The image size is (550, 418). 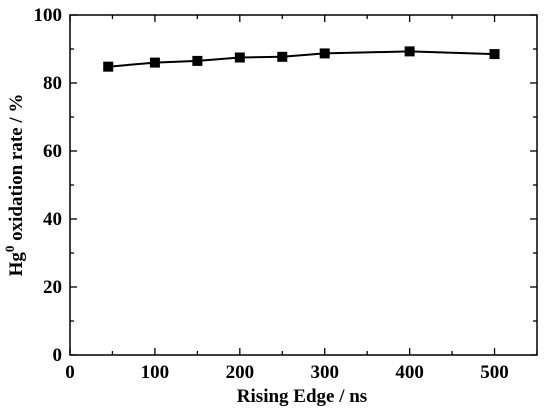 I want to click on series-line, so click(x=301, y=59).